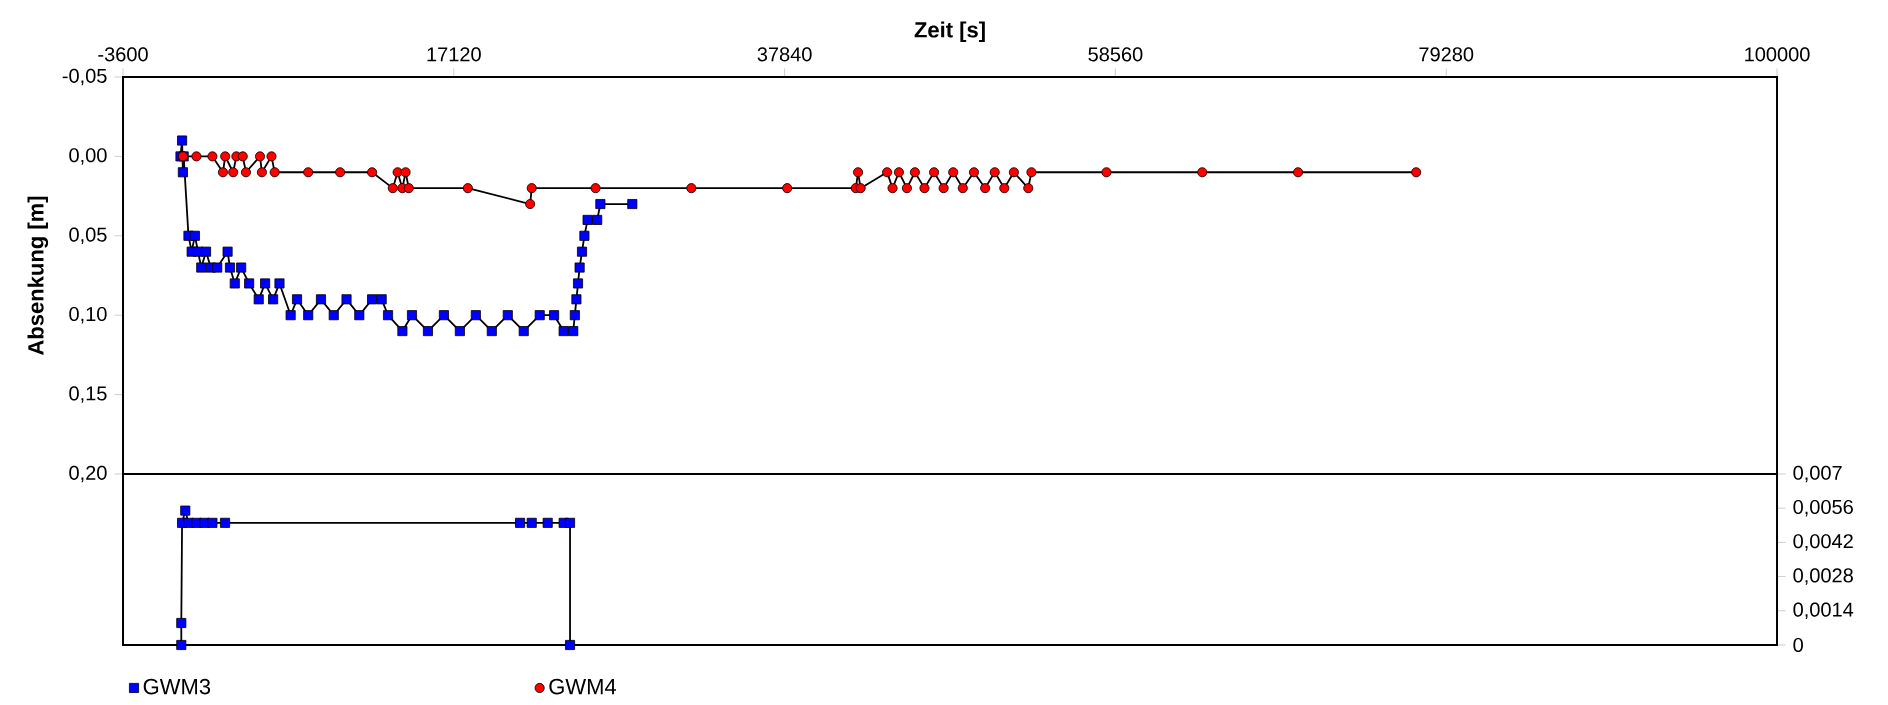 The width and height of the screenshot is (1888, 705). Describe the element at coordinates (177, 686) in the screenshot. I see `legend-label: GWM3` at that location.